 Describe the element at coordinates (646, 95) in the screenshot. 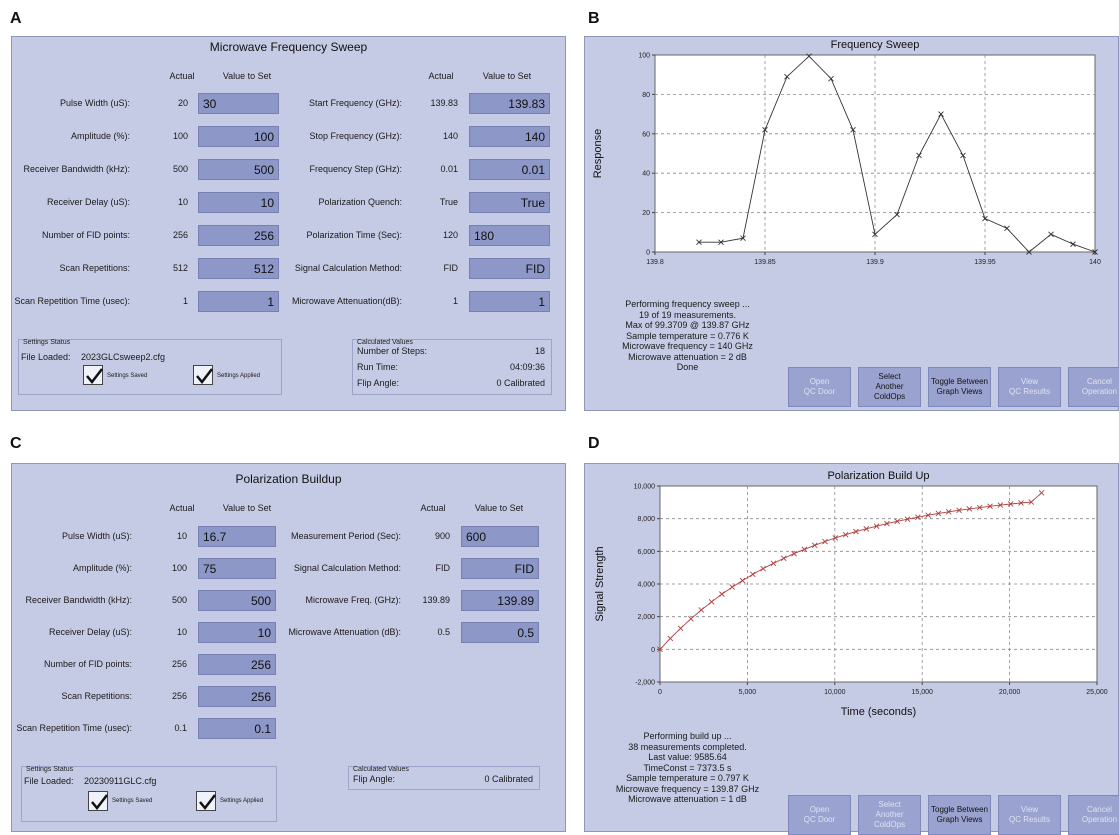

I see `y-tick-label: 80` at that location.